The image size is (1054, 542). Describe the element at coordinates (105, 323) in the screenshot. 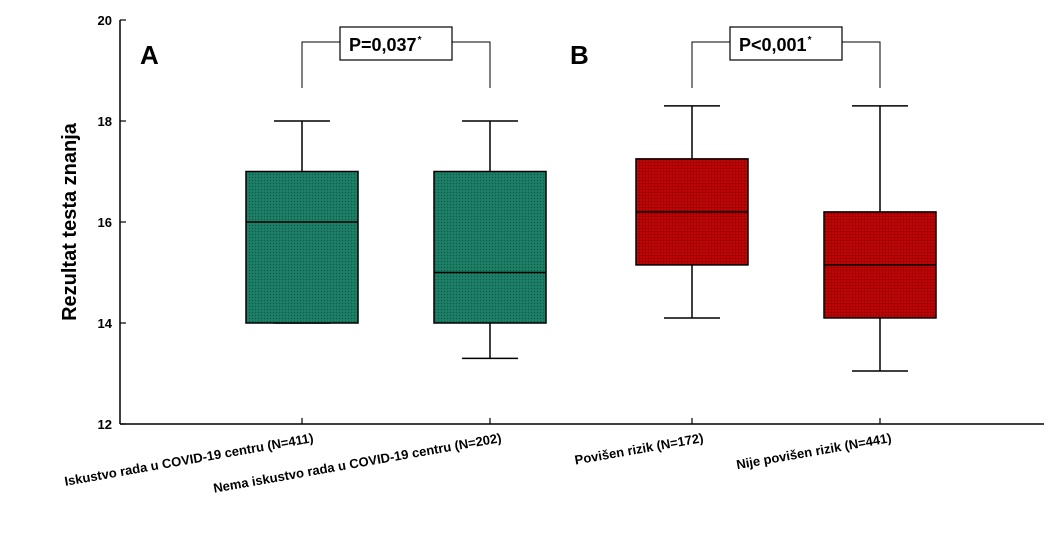

I see `y-tick-label: 14` at that location.